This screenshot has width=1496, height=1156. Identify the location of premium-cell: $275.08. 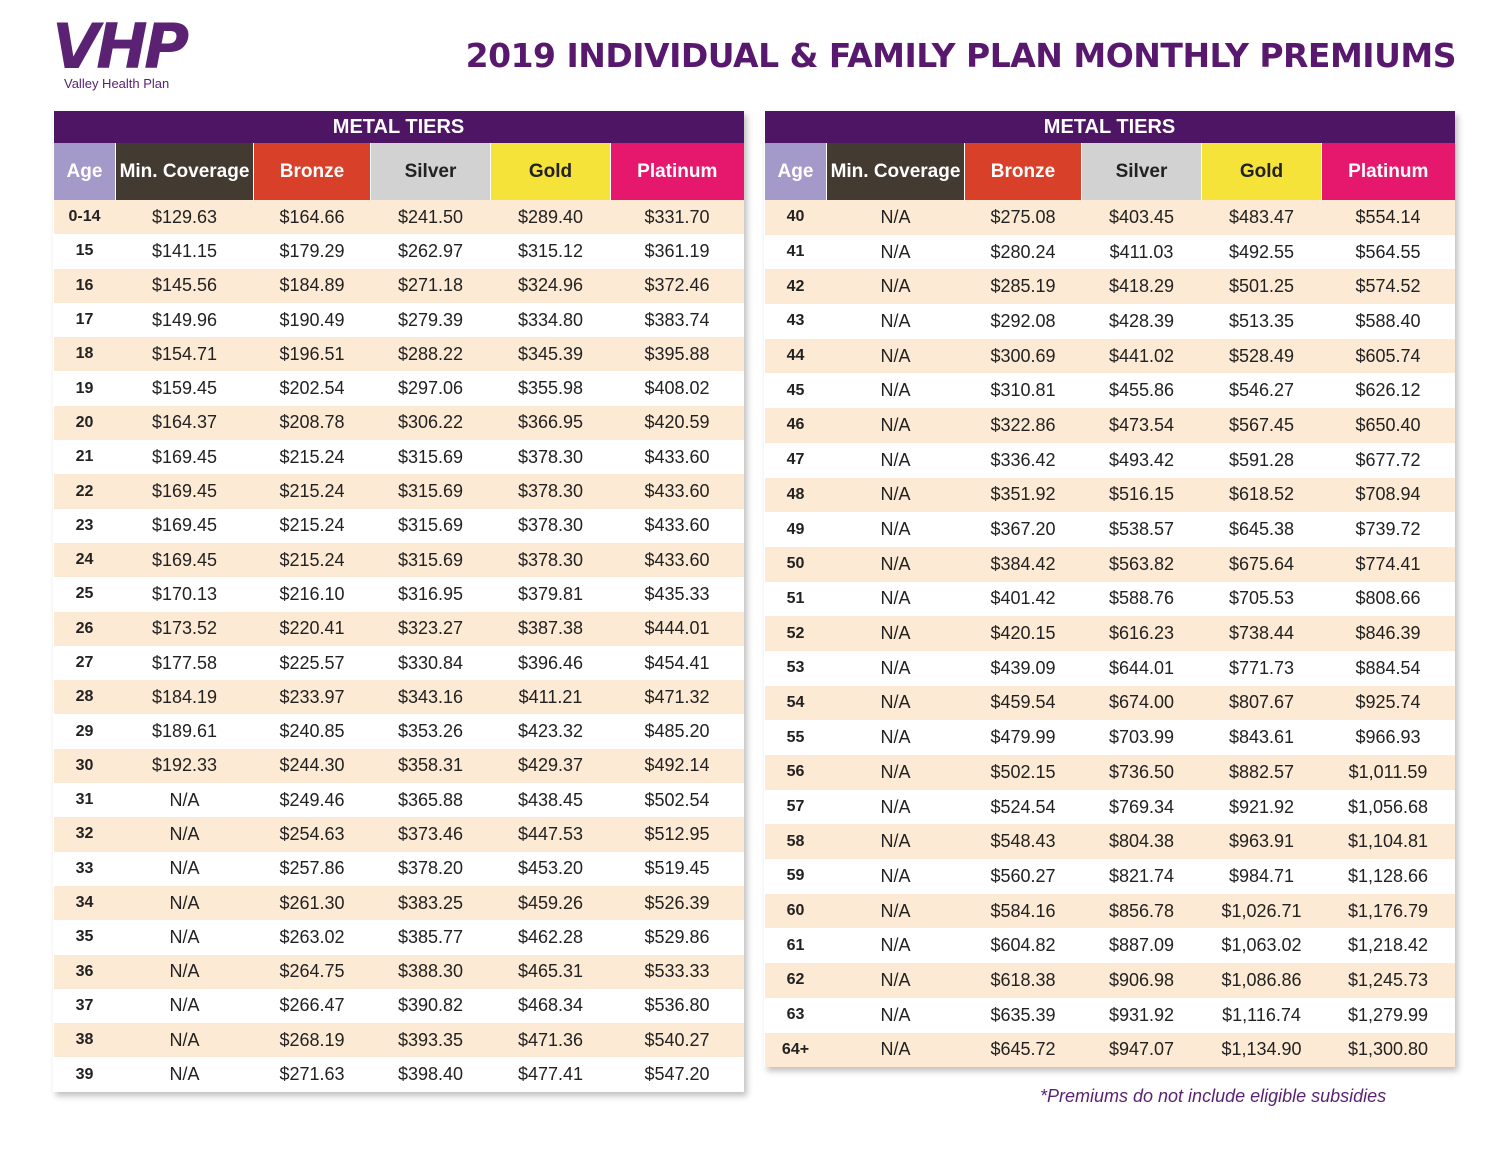
(1023, 217).